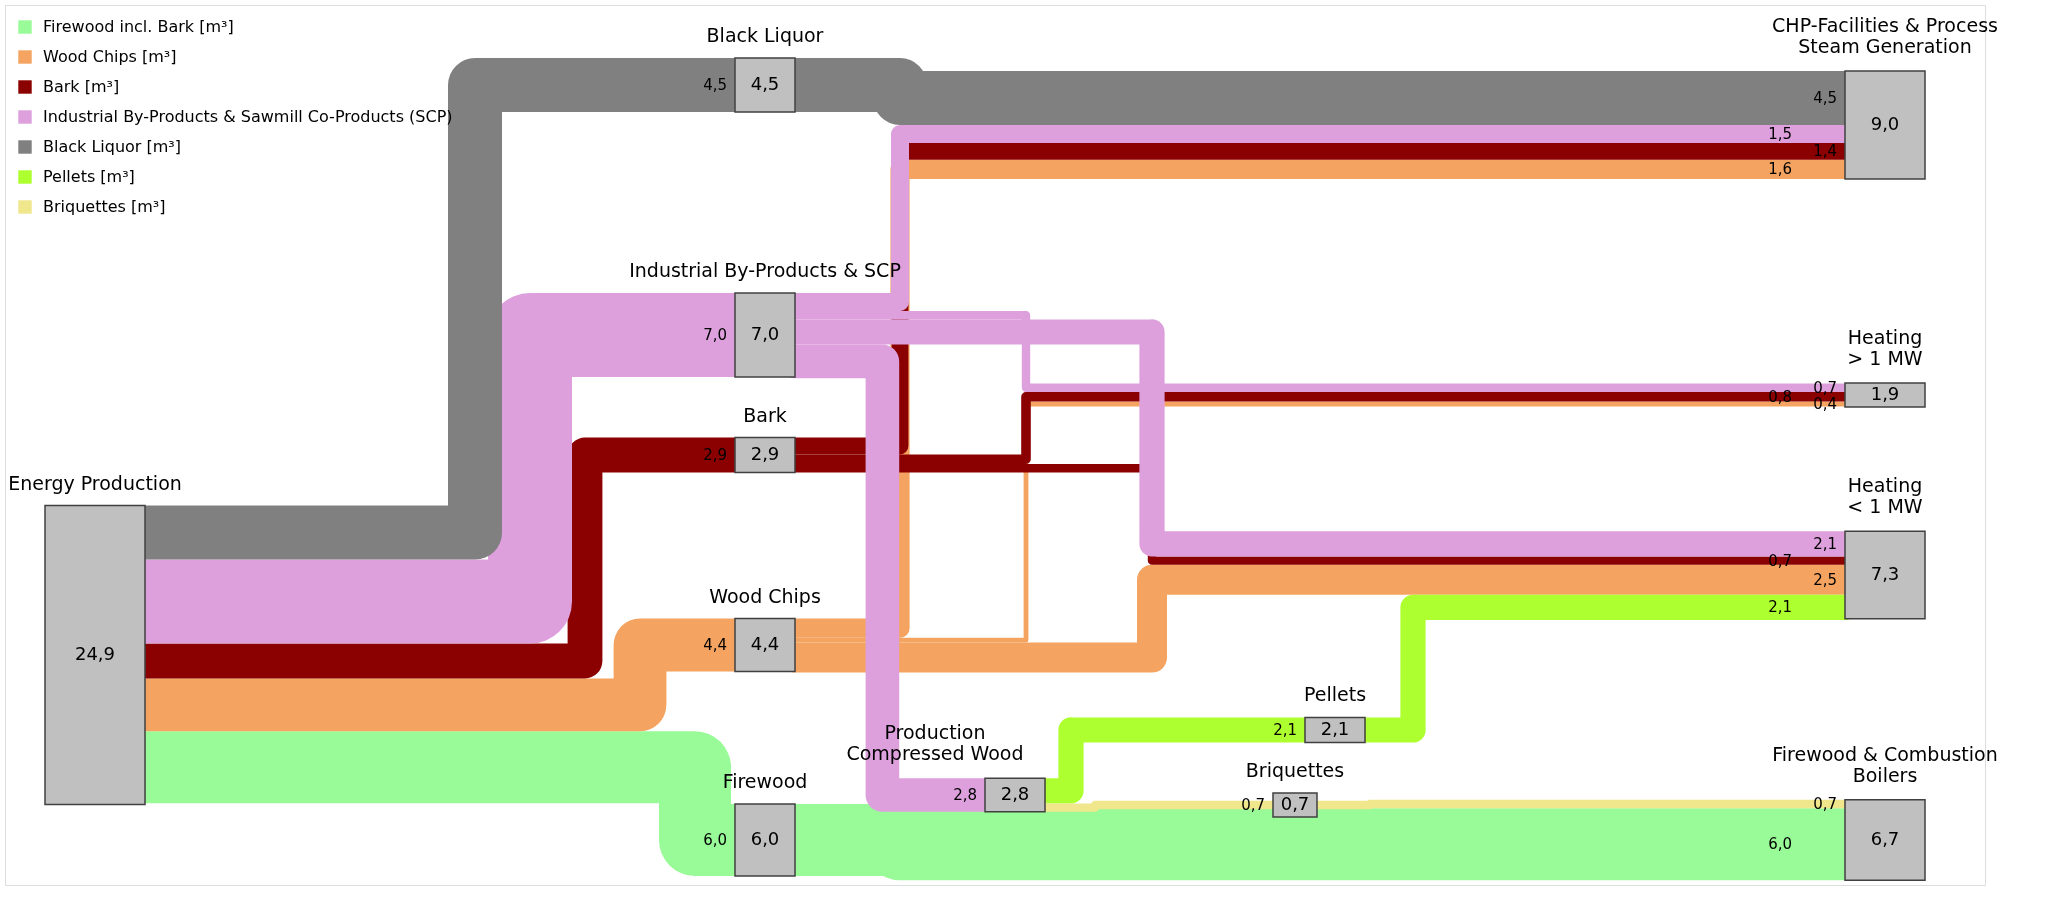 The width and height of the screenshot is (2045, 899). I want to click on category-label: Energy Production, so click(95, 482).